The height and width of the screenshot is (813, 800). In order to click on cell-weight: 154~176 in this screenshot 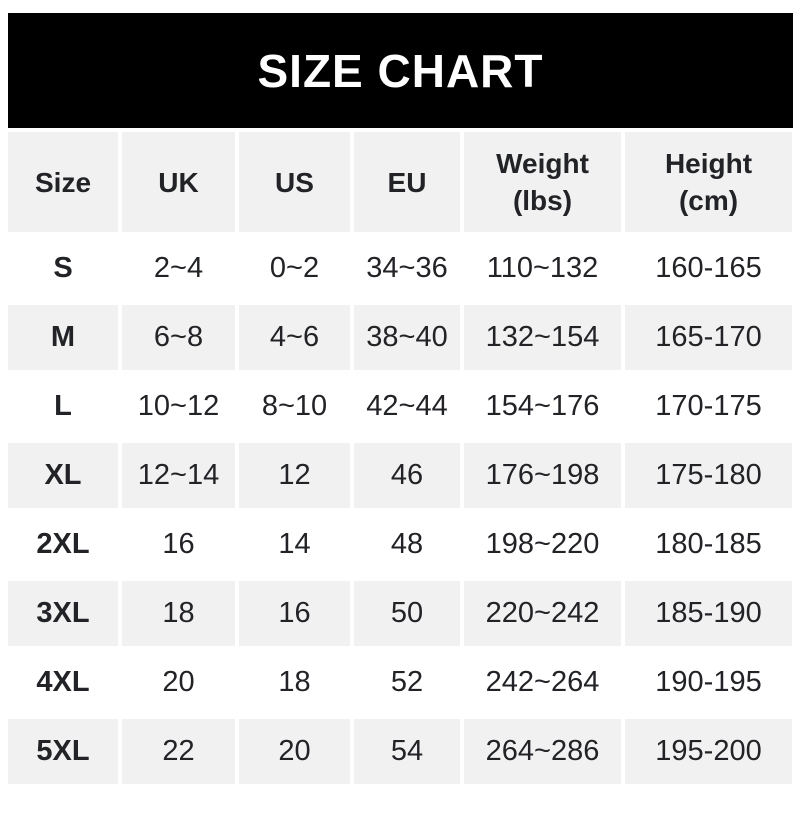, I will do `click(542, 406)`.